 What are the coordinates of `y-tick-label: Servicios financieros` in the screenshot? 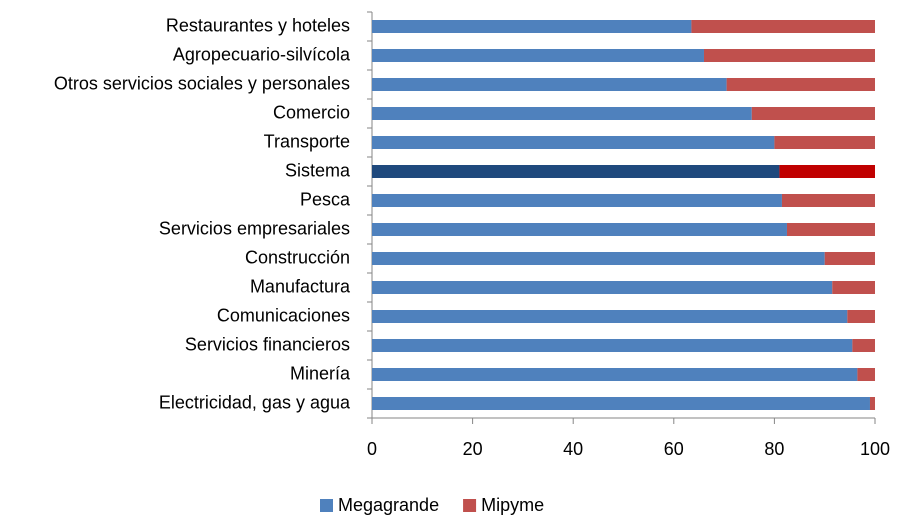 It's located at (267, 344).